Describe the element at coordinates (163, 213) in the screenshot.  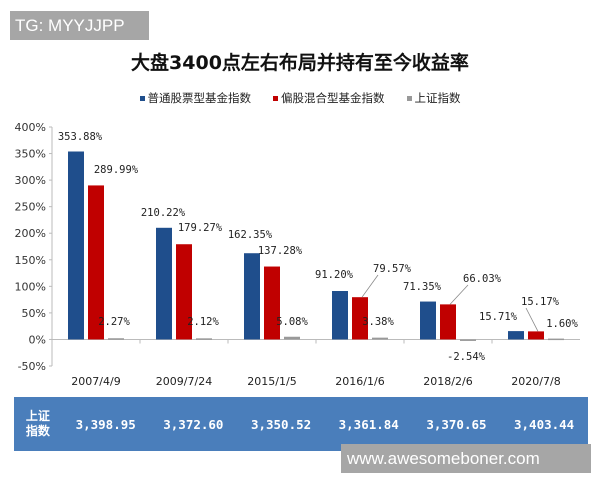
I see `data-label: 210.22%` at that location.